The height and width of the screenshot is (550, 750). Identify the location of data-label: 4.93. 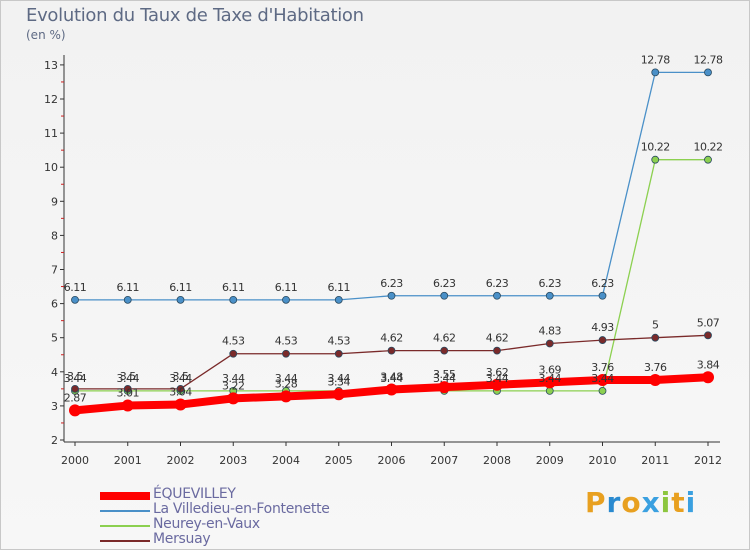
(602, 327).